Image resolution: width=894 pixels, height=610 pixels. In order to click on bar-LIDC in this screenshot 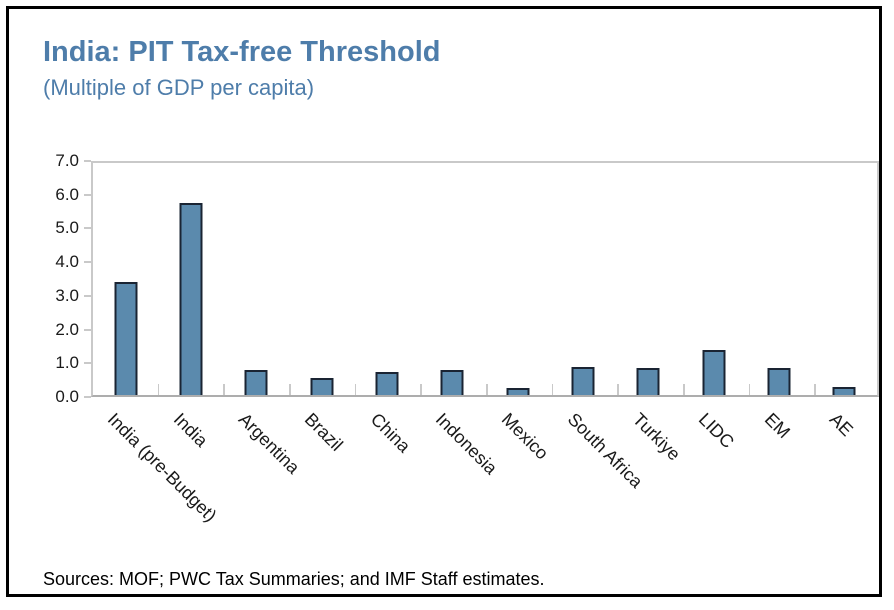, I will do `click(714, 372)`.